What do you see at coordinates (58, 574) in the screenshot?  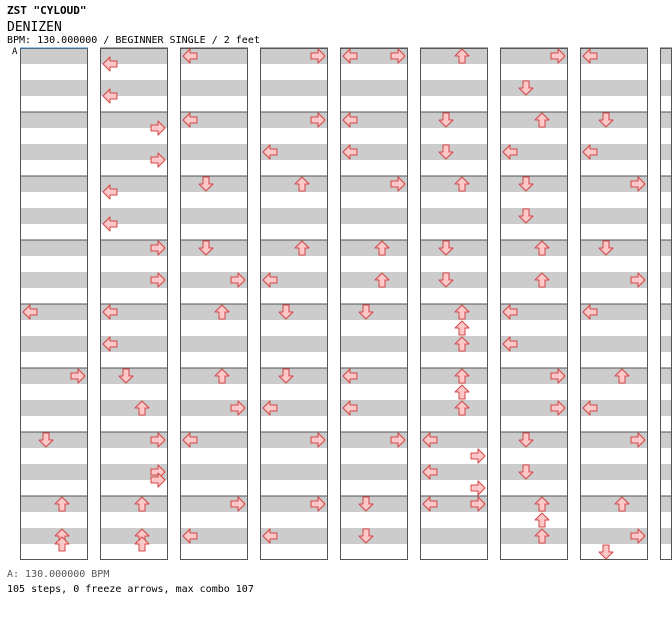 I see `bpm-legend: A: 130.000000 BPM` at bounding box center [58, 574].